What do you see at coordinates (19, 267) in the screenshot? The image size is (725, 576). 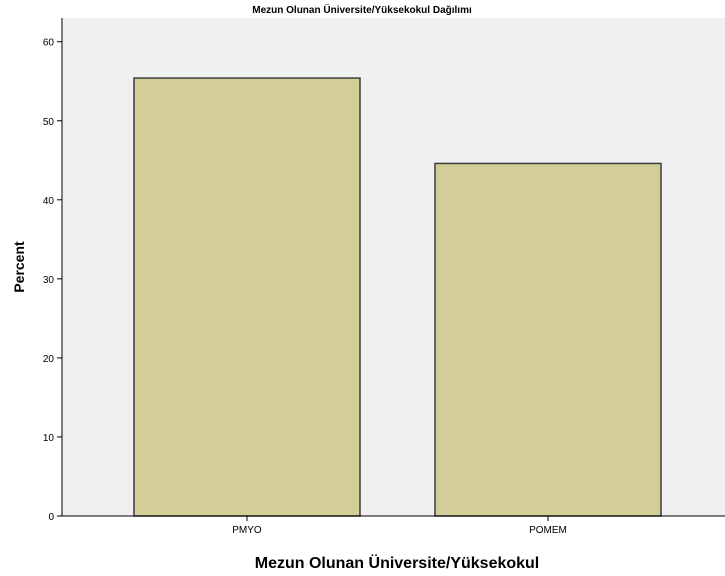 I see `y-axis-label: Percent` at bounding box center [19, 267].